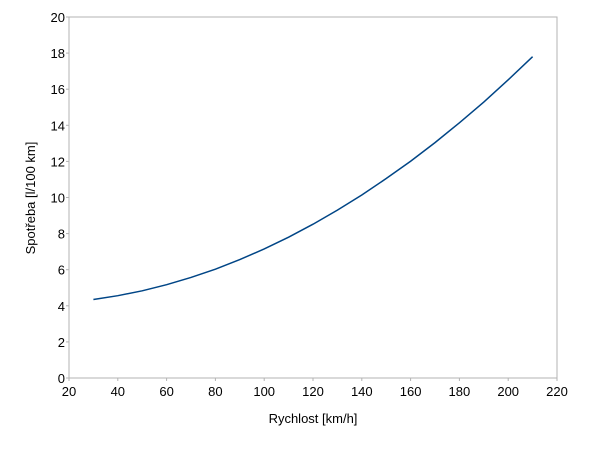 The image size is (592, 450). I want to click on x-tick-label: 100, so click(264, 391).